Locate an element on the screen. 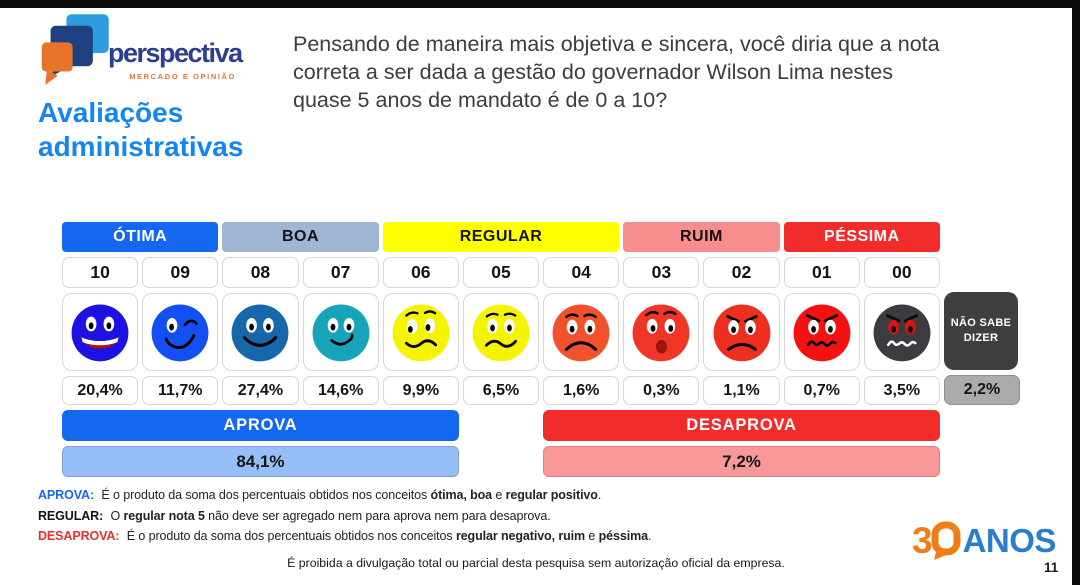 The width and height of the screenshot is (1080, 585). percent-cell-09: 11,7% is located at coordinates (180, 390).